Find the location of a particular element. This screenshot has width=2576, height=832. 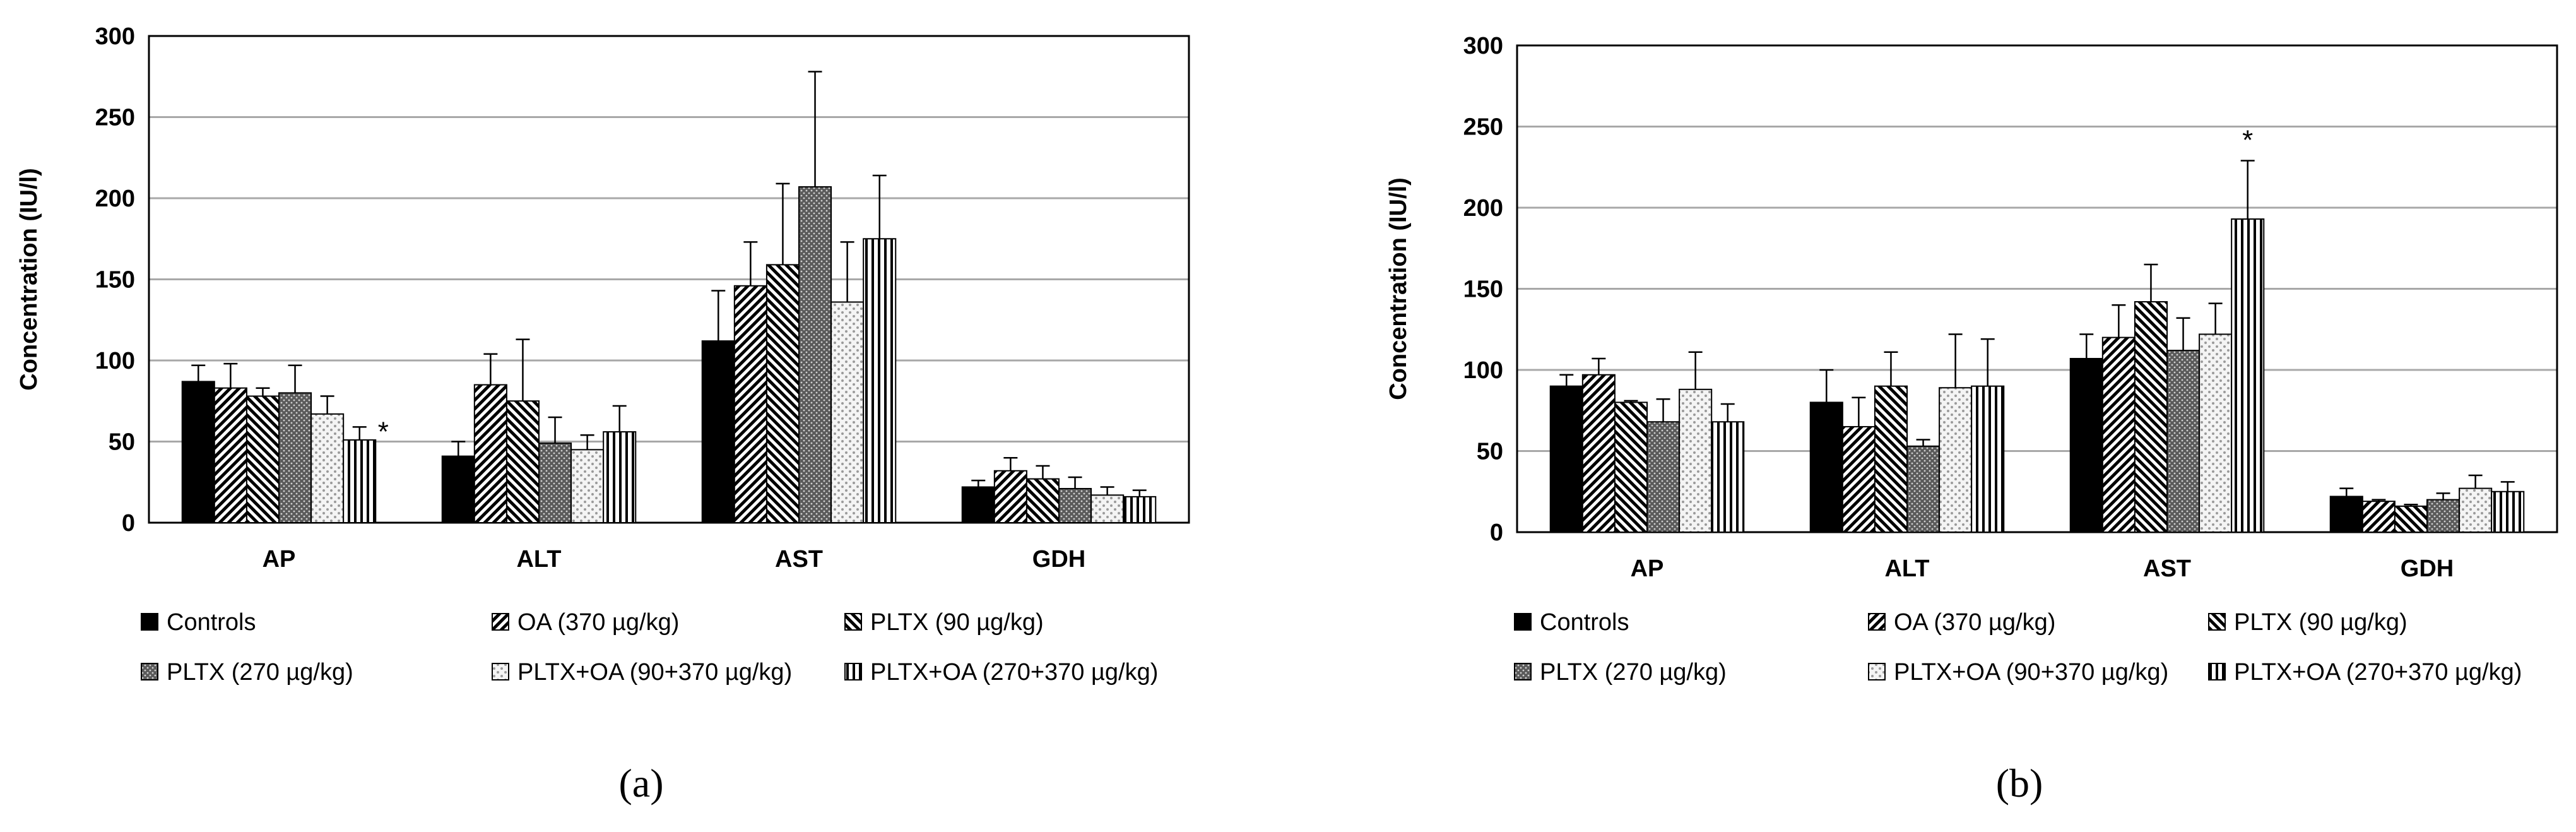

x-tick-label: AP is located at coordinates (1647, 569).